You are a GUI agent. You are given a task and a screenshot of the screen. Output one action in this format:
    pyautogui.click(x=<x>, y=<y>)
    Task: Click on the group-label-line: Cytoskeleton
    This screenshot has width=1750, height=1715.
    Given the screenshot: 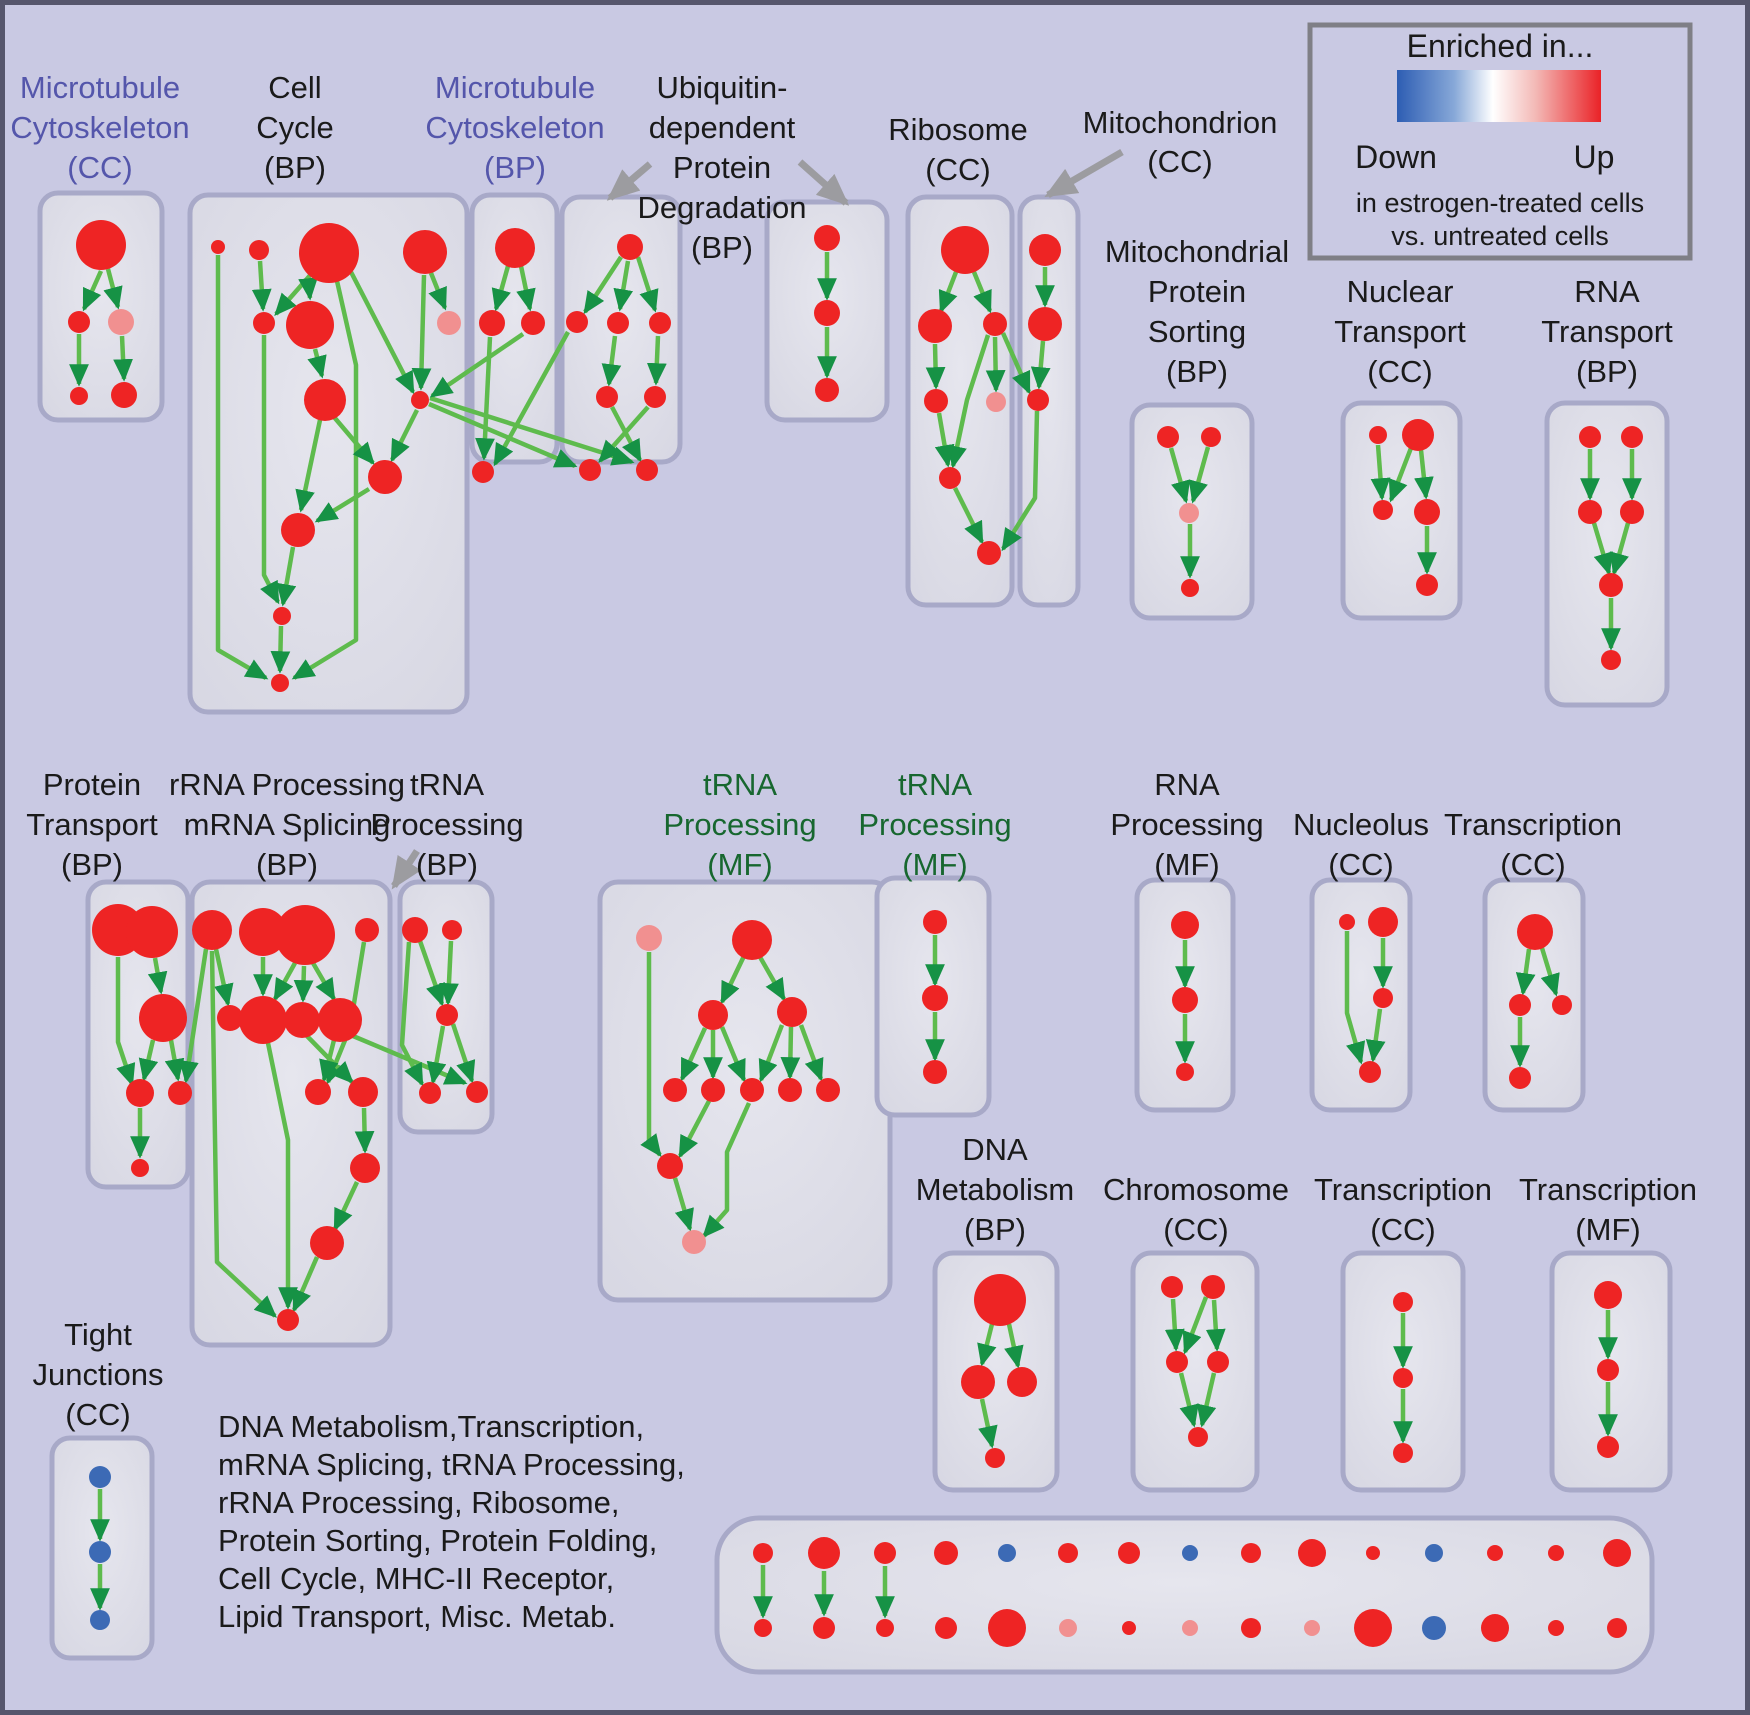 What is the action you would take?
    pyautogui.click(x=99, y=127)
    